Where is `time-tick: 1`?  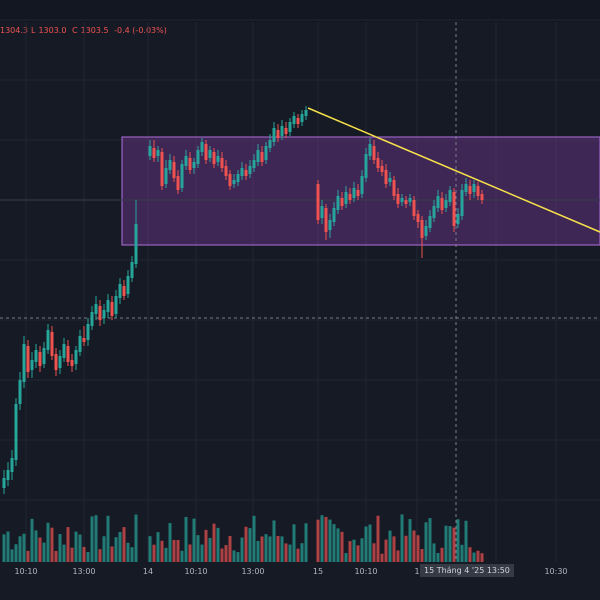 time-tick: 1 is located at coordinates (417, 571).